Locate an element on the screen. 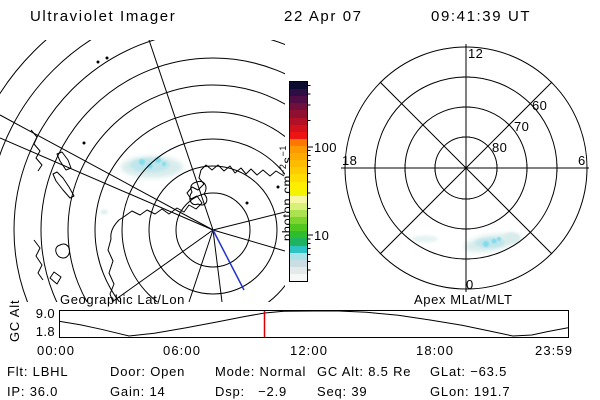 The width and height of the screenshot is (600, 400). status-seq: Seq: 39 is located at coordinates (342, 391).